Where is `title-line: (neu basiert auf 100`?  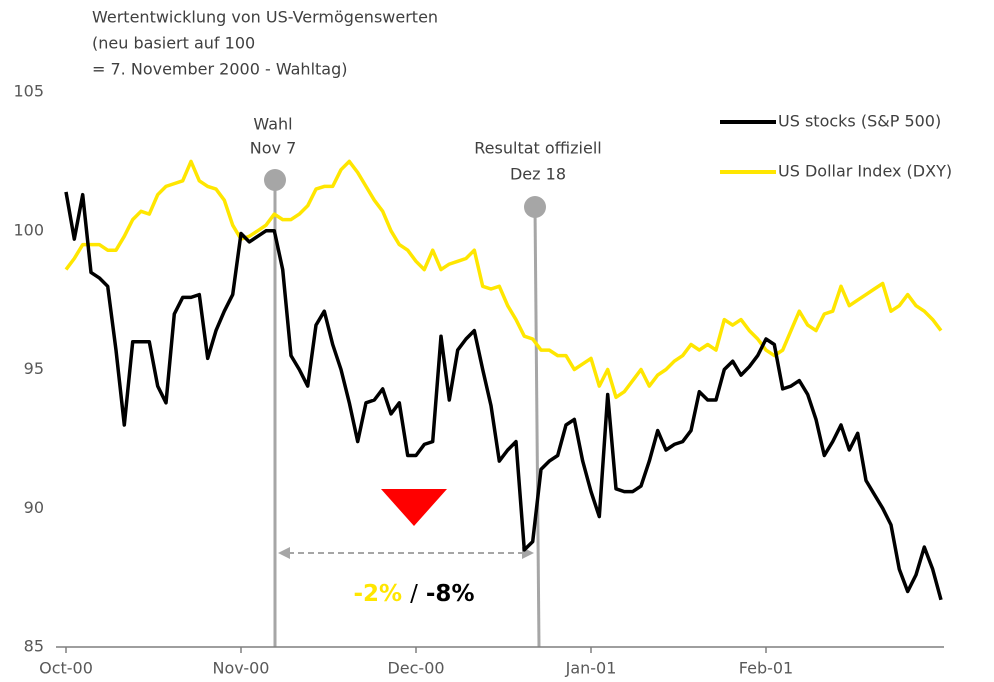 title-line: (neu basiert auf 100 is located at coordinates (173, 43).